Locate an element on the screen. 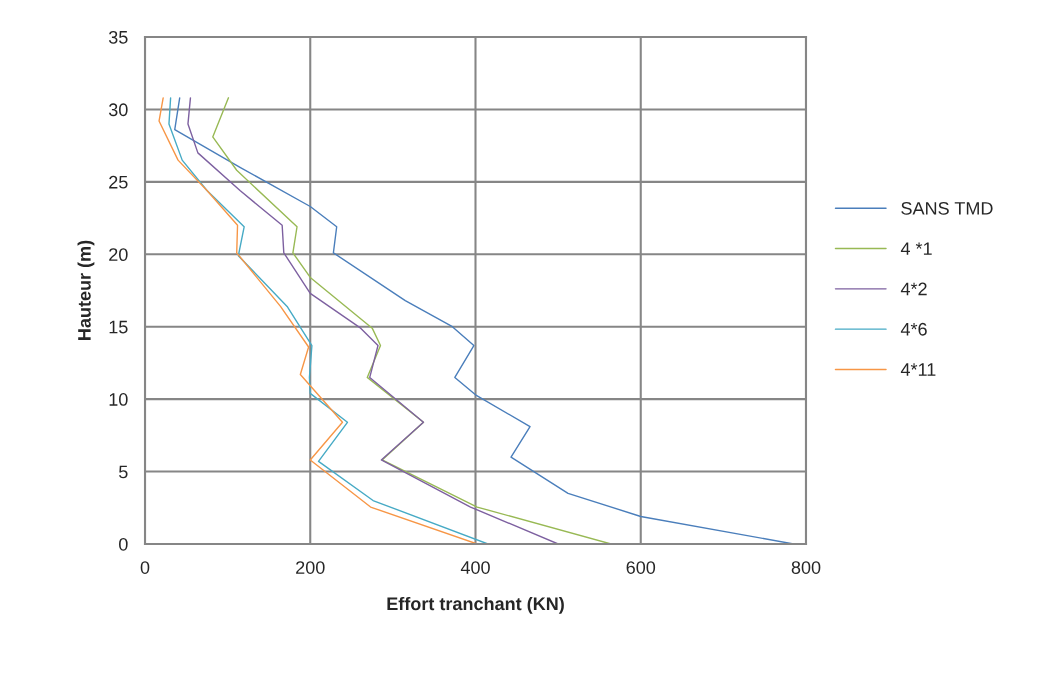 The height and width of the screenshot is (686, 1059). x-tick-label: 400 is located at coordinates (475, 567).